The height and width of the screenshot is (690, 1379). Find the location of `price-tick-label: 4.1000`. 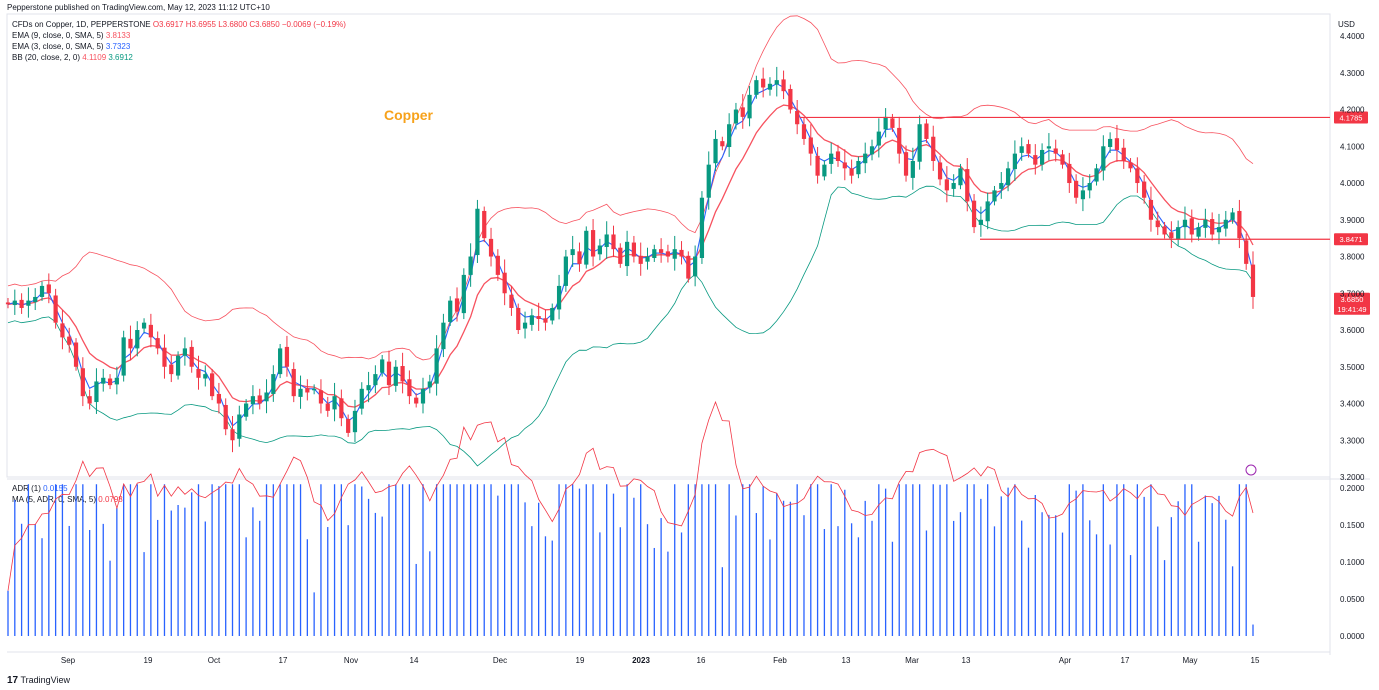

price-tick-label: 4.1000 is located at coordinates (1352, 146).